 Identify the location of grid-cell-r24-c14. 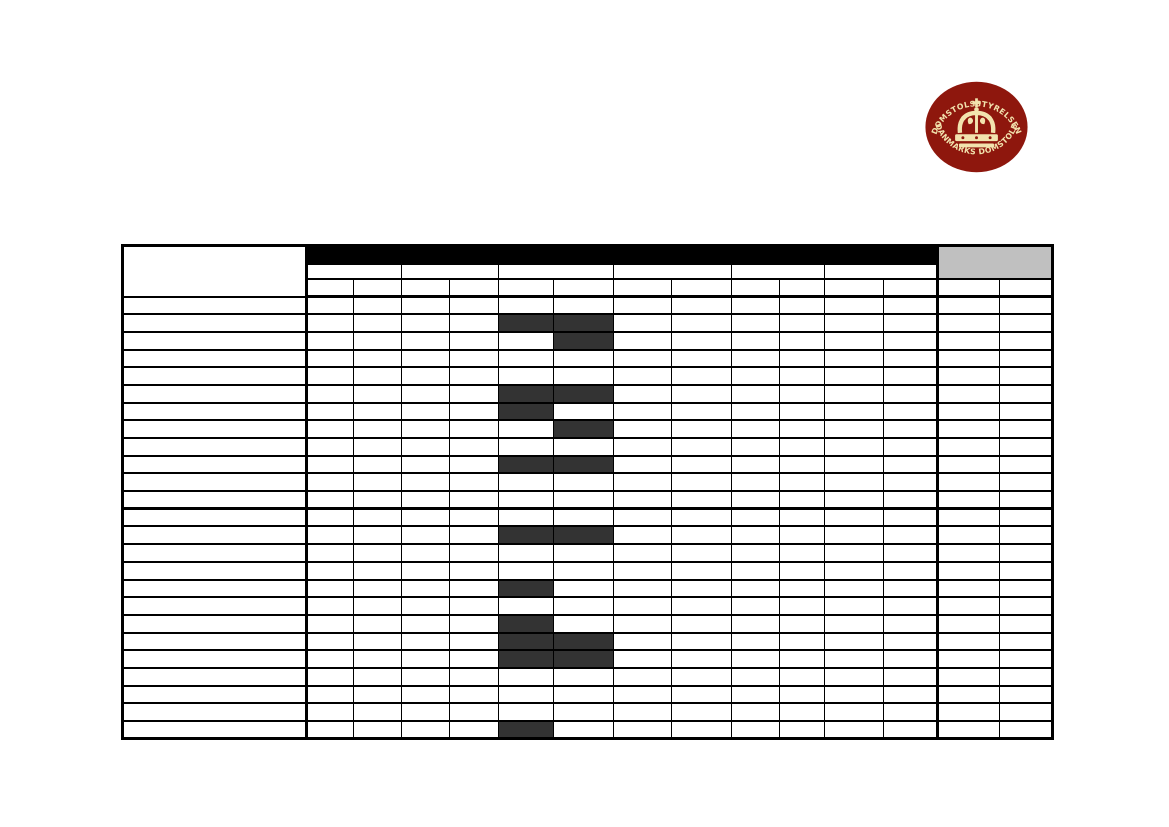
(1026, 712).